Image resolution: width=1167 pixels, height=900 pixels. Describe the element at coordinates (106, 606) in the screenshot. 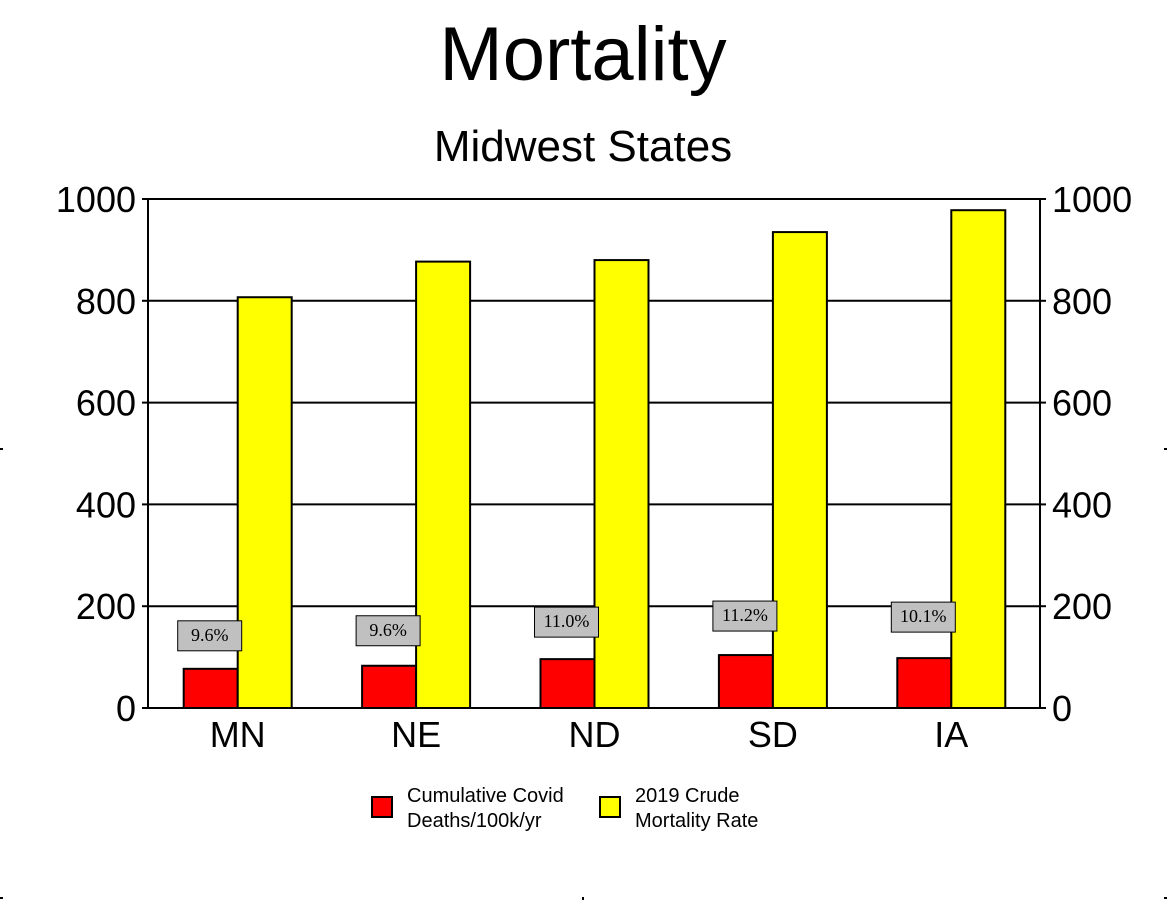

I see `y-tick-label-left: 200` at that location.